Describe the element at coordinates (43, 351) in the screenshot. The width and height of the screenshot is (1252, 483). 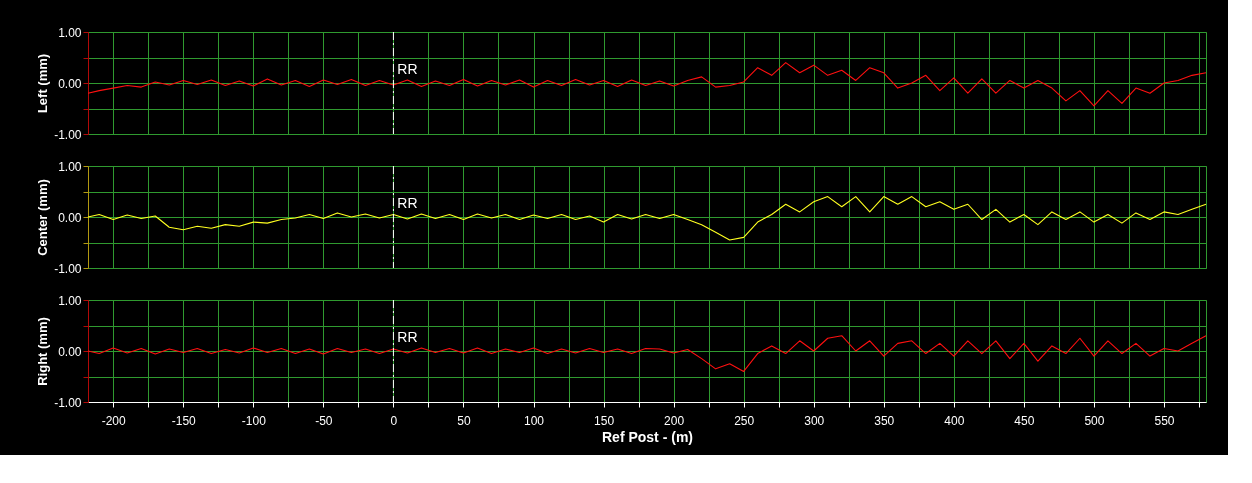
I see `y-axis-title: Right (mm)` at that location.